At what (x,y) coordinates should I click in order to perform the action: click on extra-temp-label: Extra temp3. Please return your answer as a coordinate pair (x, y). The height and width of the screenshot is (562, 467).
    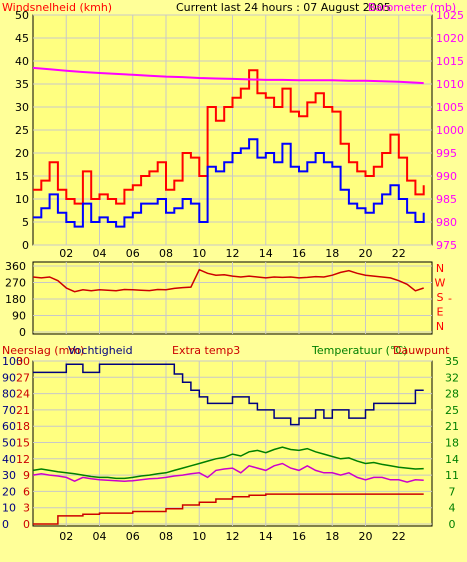
    Looking at the image, I should click on (206, 350).